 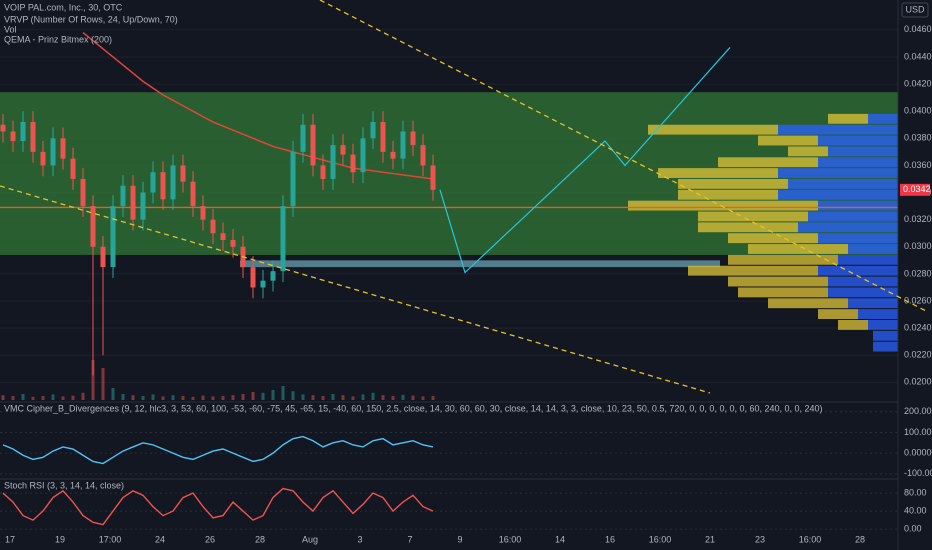 What do you see at coordinates (710, 539) in the screenshot?
I see `x-tick-label: 21` at bounding box center [710, 539].